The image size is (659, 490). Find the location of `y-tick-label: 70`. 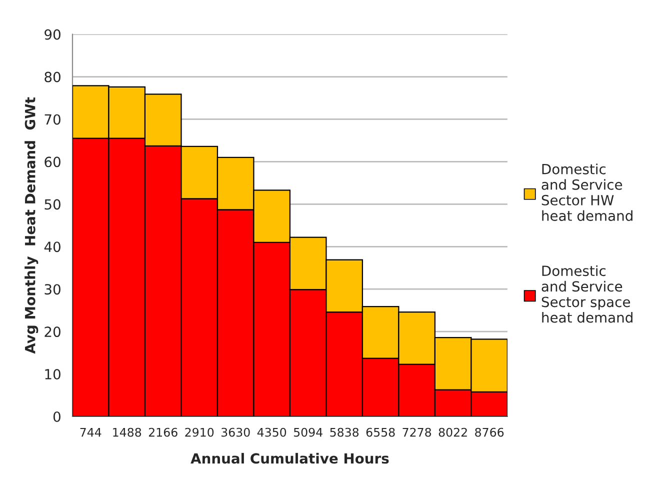

y-tick-label: 70 is located at coordinates (52, 119).